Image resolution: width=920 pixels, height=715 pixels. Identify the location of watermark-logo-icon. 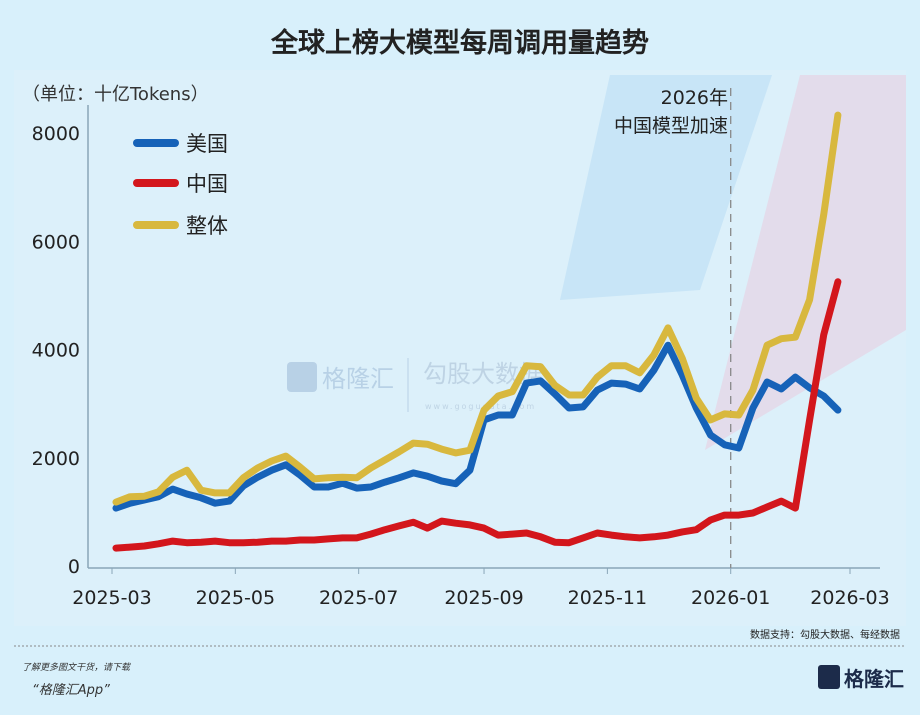
(302, 377).